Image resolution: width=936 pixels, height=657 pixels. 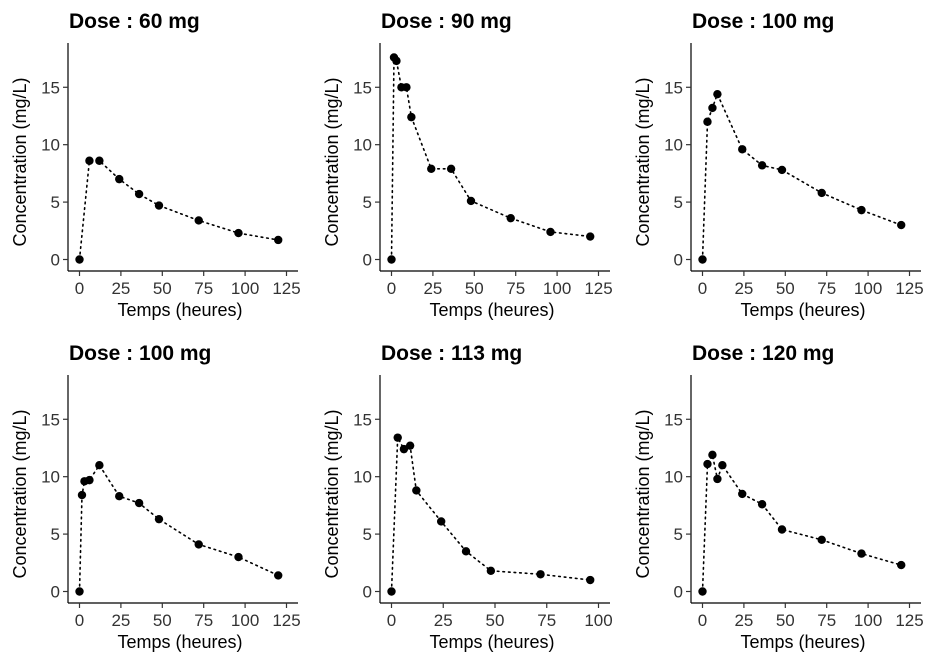 I want to click on panel-title: Dose : 100 mg, so click(x=763, y=21).